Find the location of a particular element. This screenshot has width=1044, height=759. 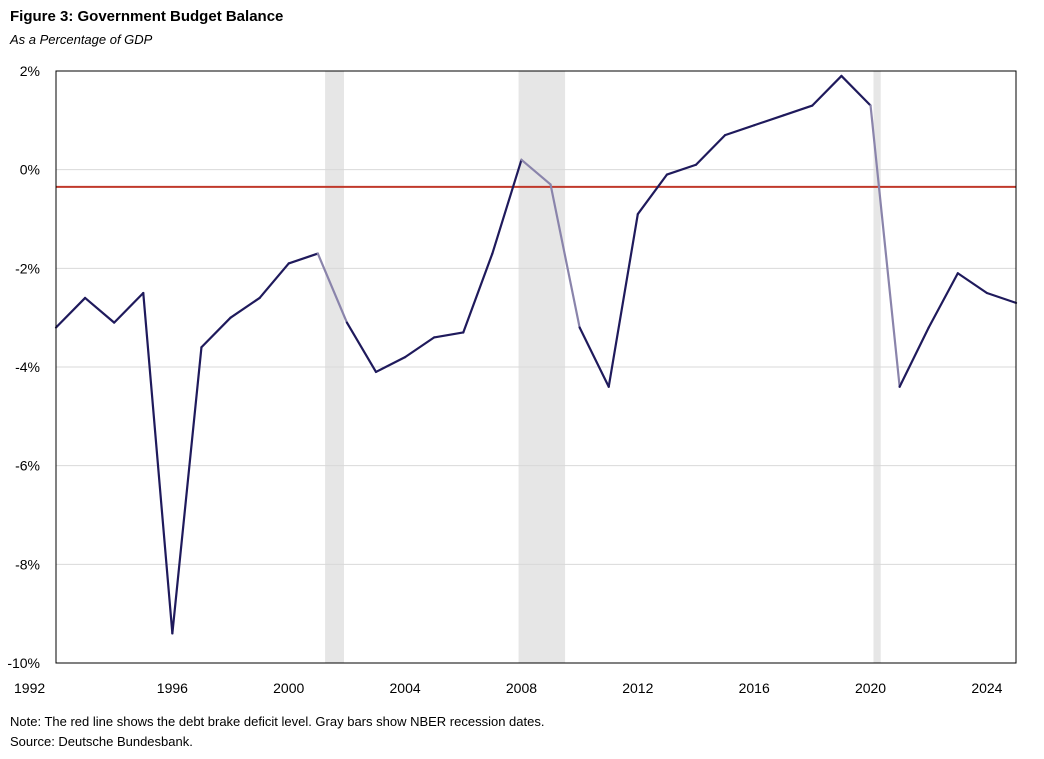

series-segment-1993 is located at coordinates (99, 310).